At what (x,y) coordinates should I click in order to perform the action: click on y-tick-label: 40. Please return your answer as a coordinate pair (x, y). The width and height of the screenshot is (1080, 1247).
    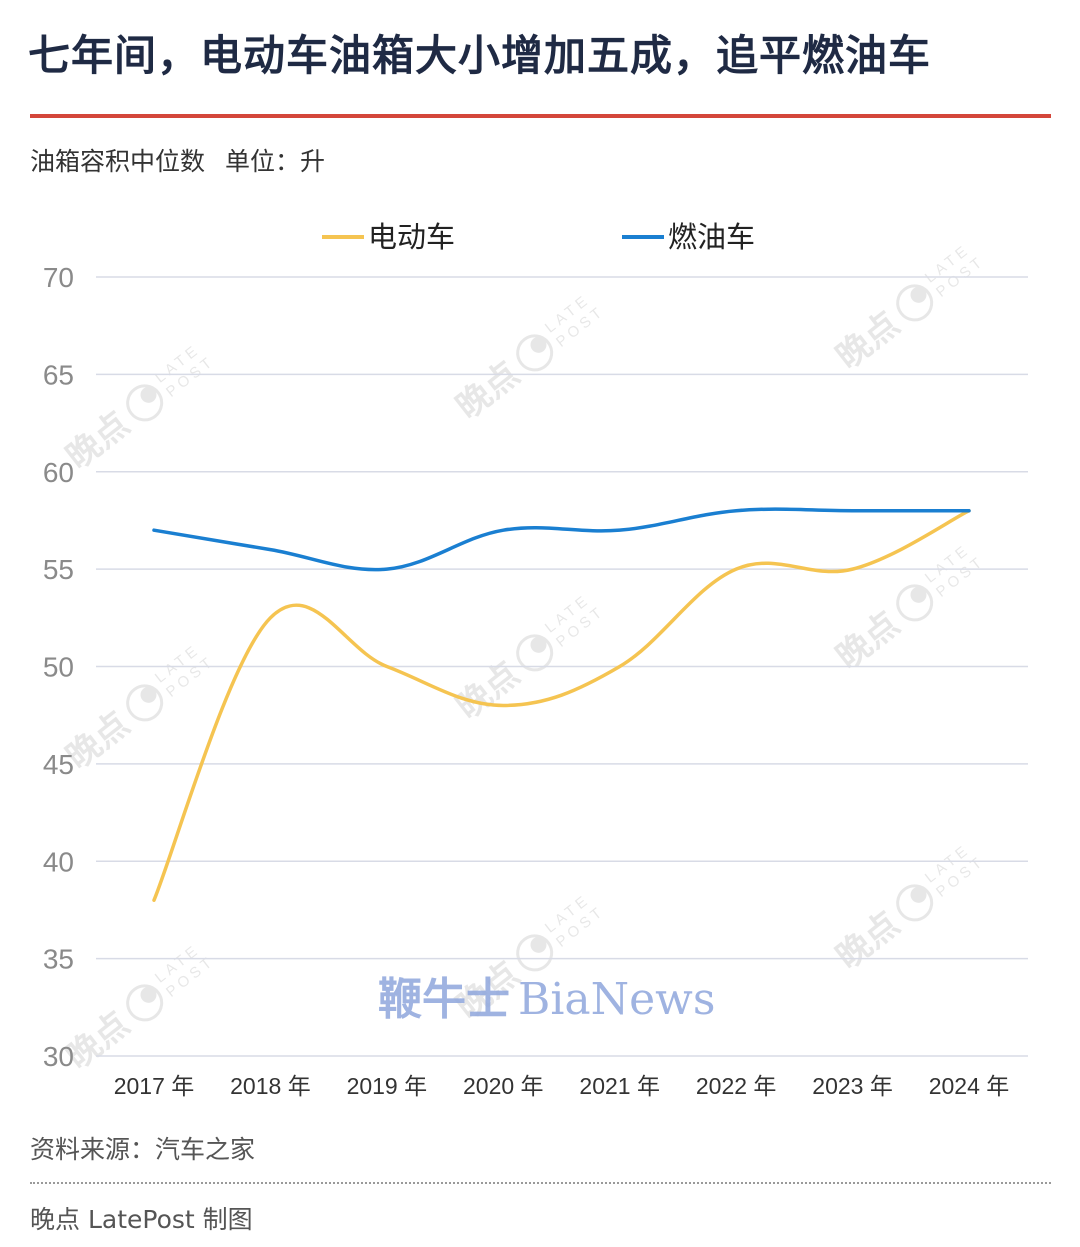
    Looking at the image, I should click on (58, 861).